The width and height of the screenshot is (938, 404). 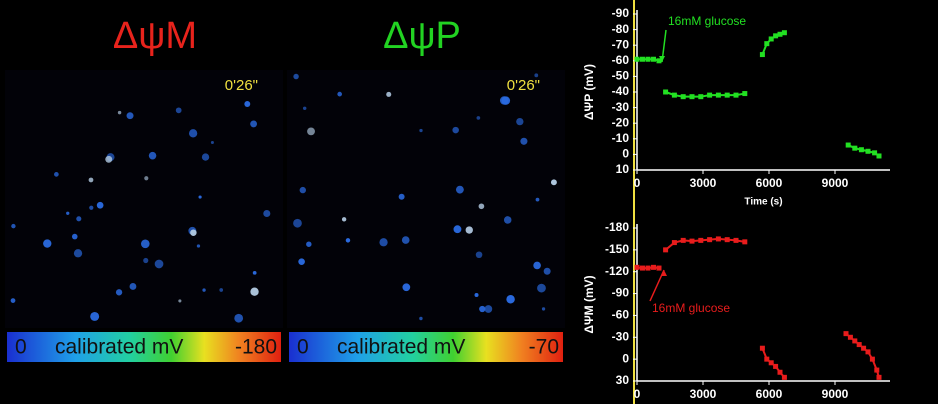 What do you see at coordinates (763, 202) in the screenshot?
I see `x-axis-label: Time (s)` at bounding box center [763, 202].